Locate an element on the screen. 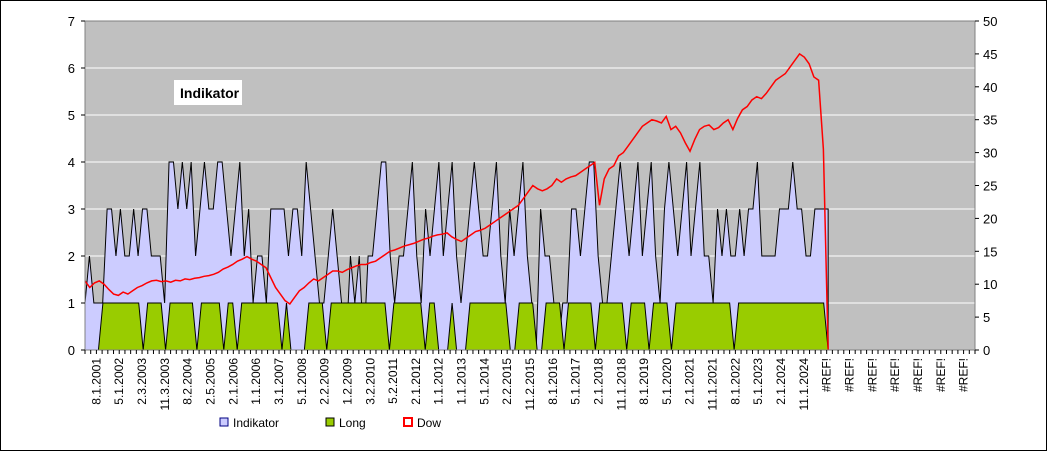 Image resolution: width=1047 pixels, height=451 pixels. x-tick-label: 1.1.2013 is located at coordinates (462, 381).